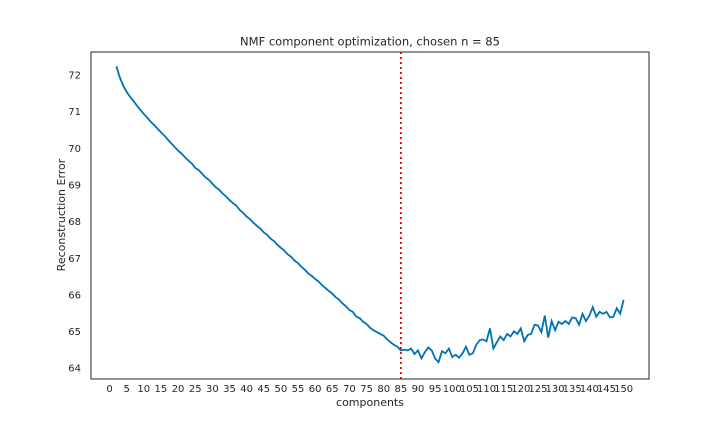  Describe the element at coordinates (555, 389) in the screenshot. I see `x-tick-label: 130` at that location.